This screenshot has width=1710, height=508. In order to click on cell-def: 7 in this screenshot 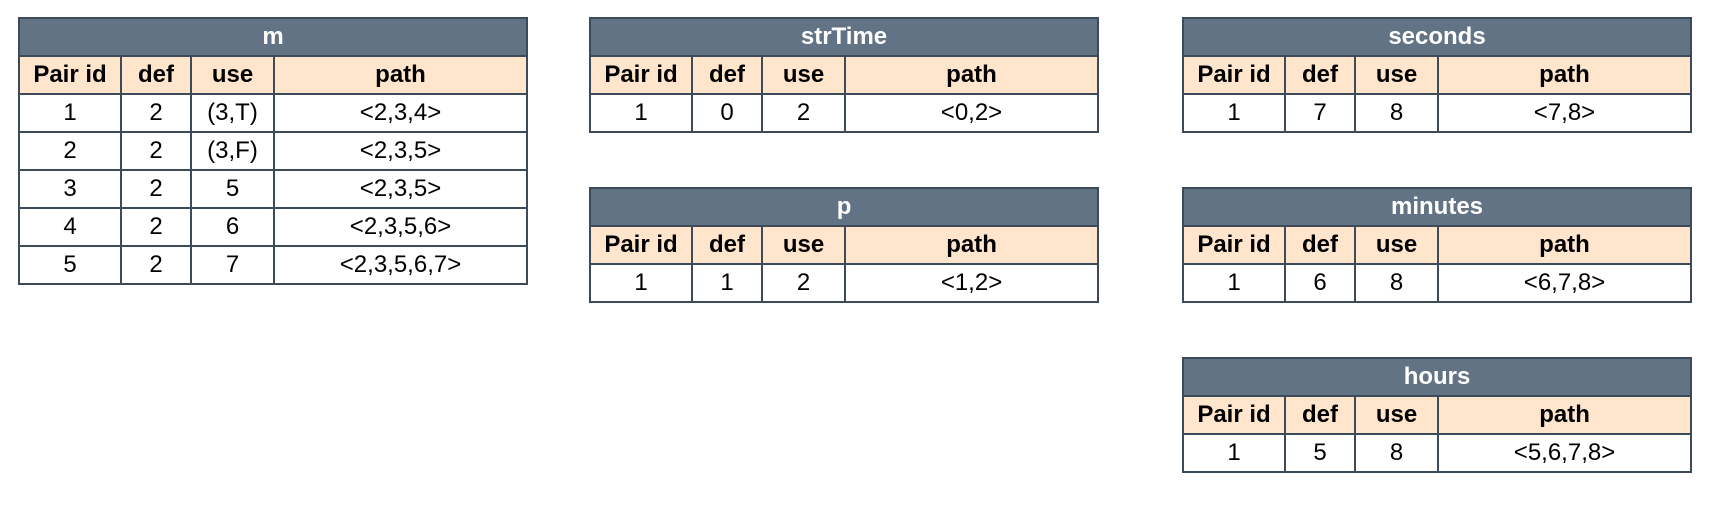, I will do `click(1320, 113)`.